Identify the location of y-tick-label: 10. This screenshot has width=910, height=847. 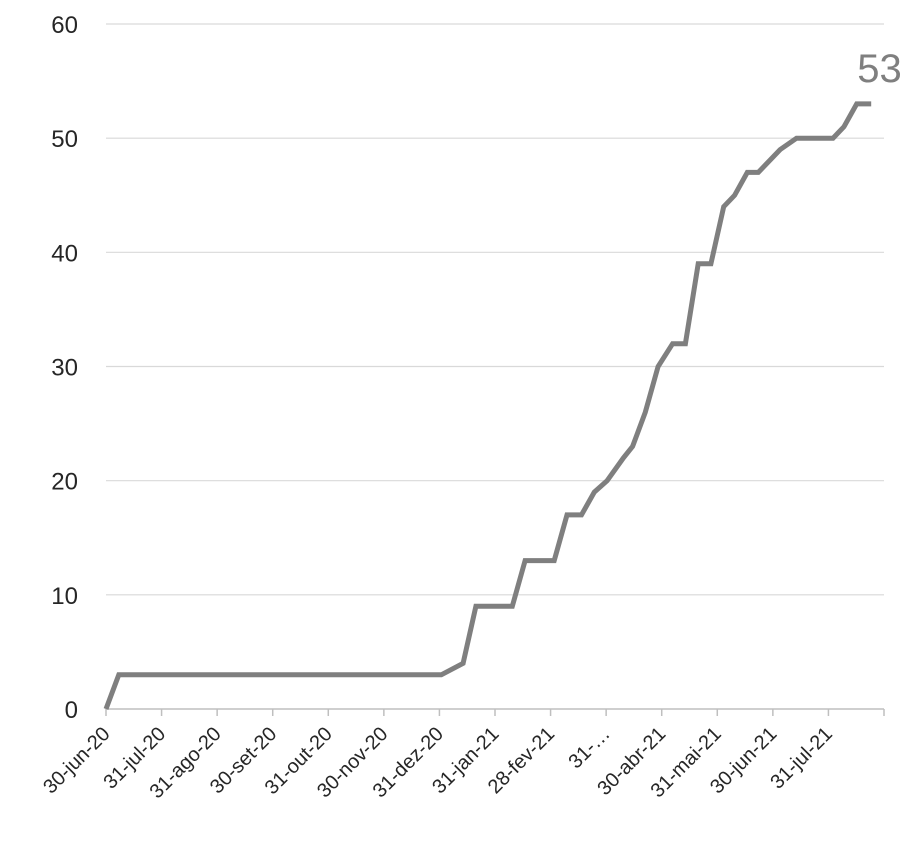
(64, 596).